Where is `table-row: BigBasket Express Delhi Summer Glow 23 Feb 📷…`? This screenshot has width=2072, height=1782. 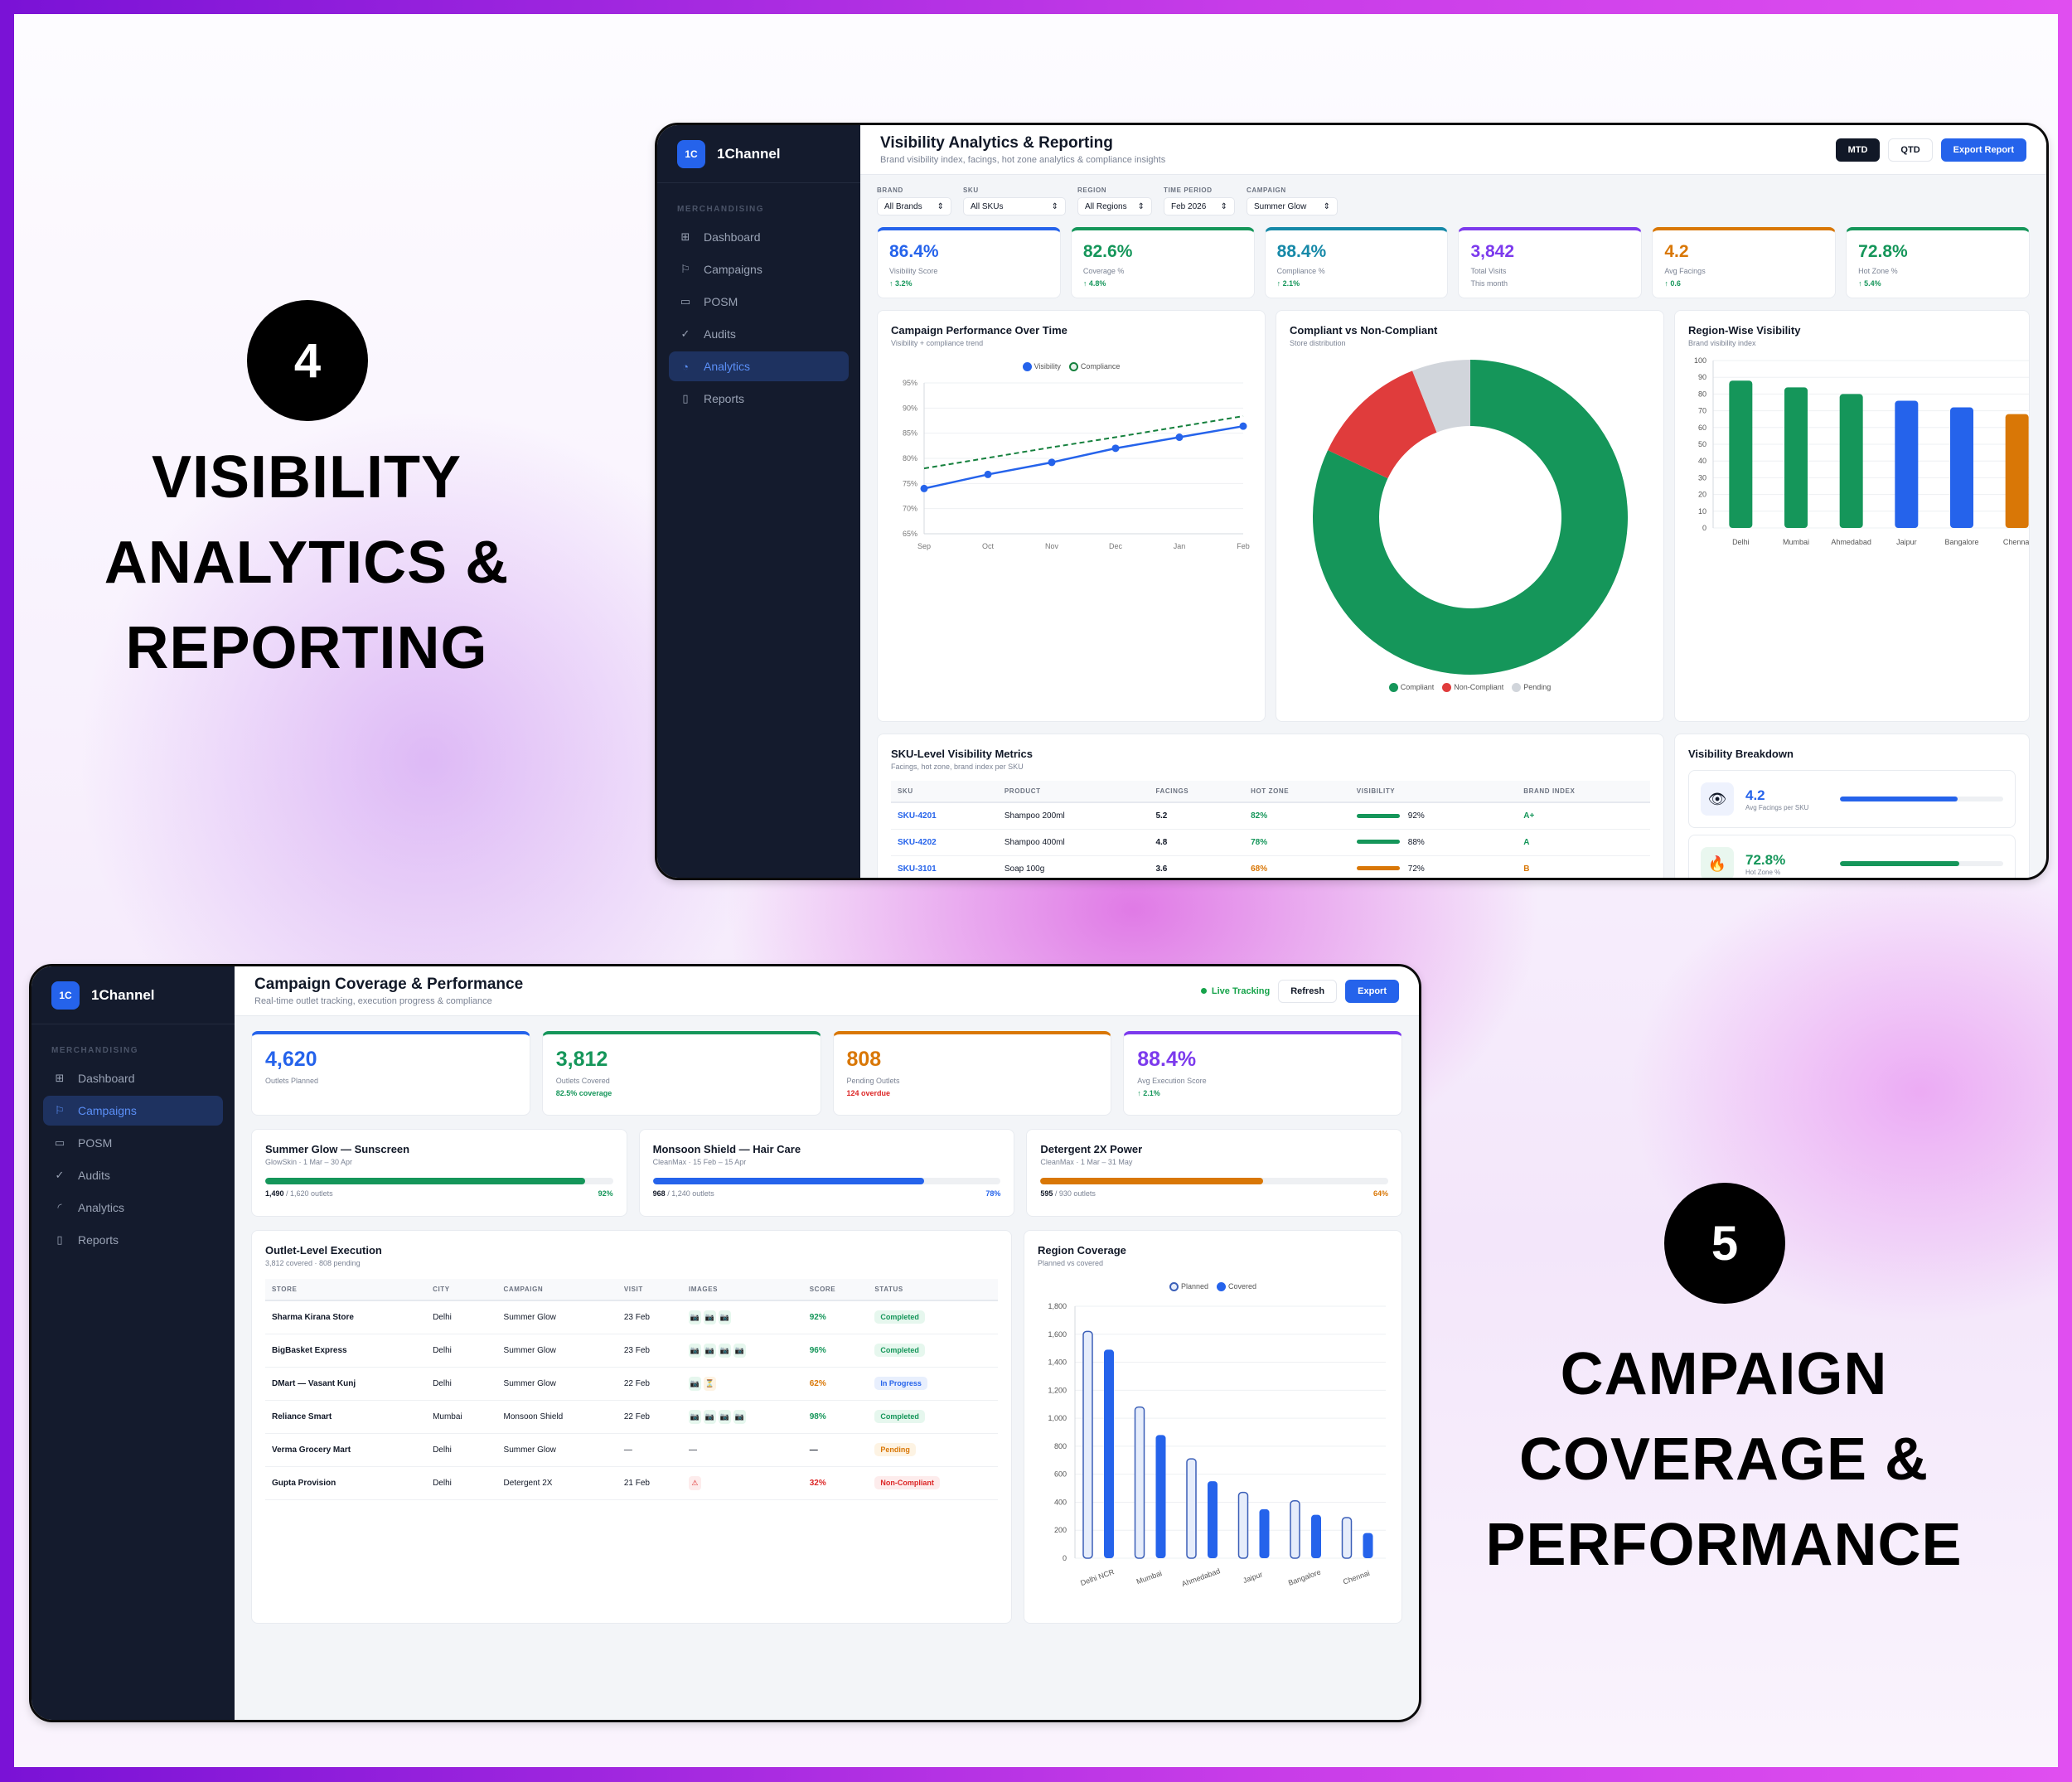
table-row: BigBasket Express Delhi Summer Glow 23 Feb 📷… is located at coordinates (631, 1351).